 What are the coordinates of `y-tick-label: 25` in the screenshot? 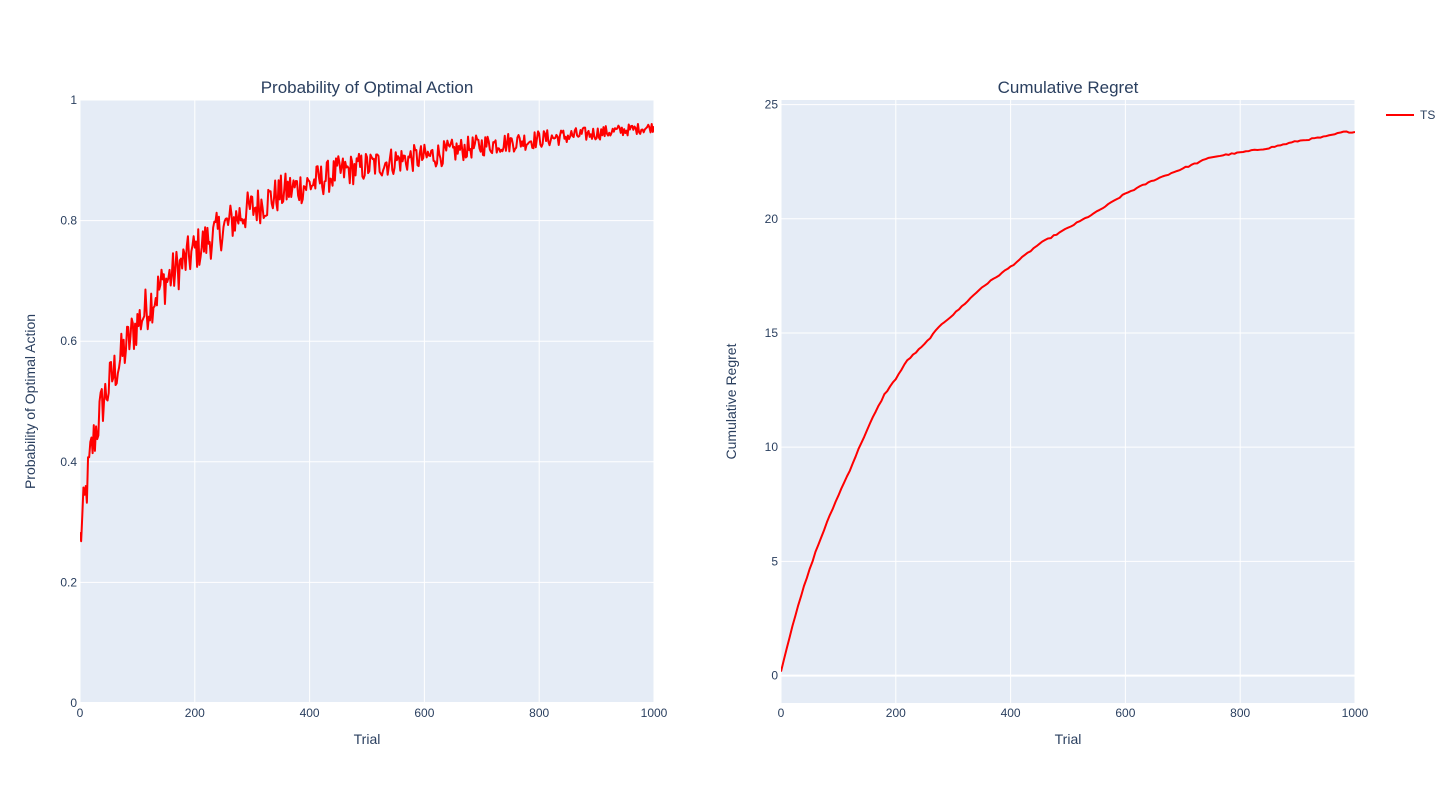 It's located at (772, 105).